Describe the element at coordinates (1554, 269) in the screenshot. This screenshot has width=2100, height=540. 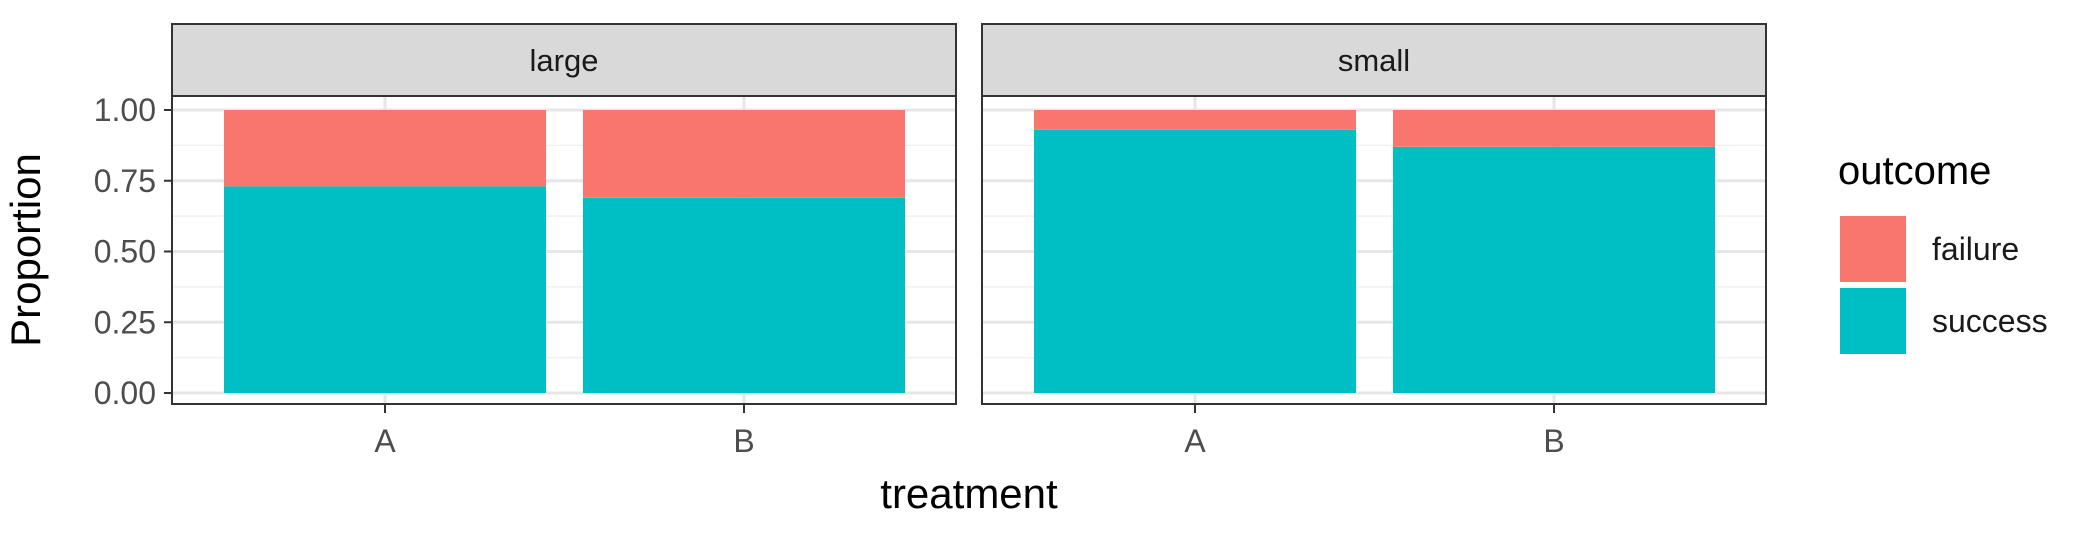
I see `bar-success-small-B` at that location.